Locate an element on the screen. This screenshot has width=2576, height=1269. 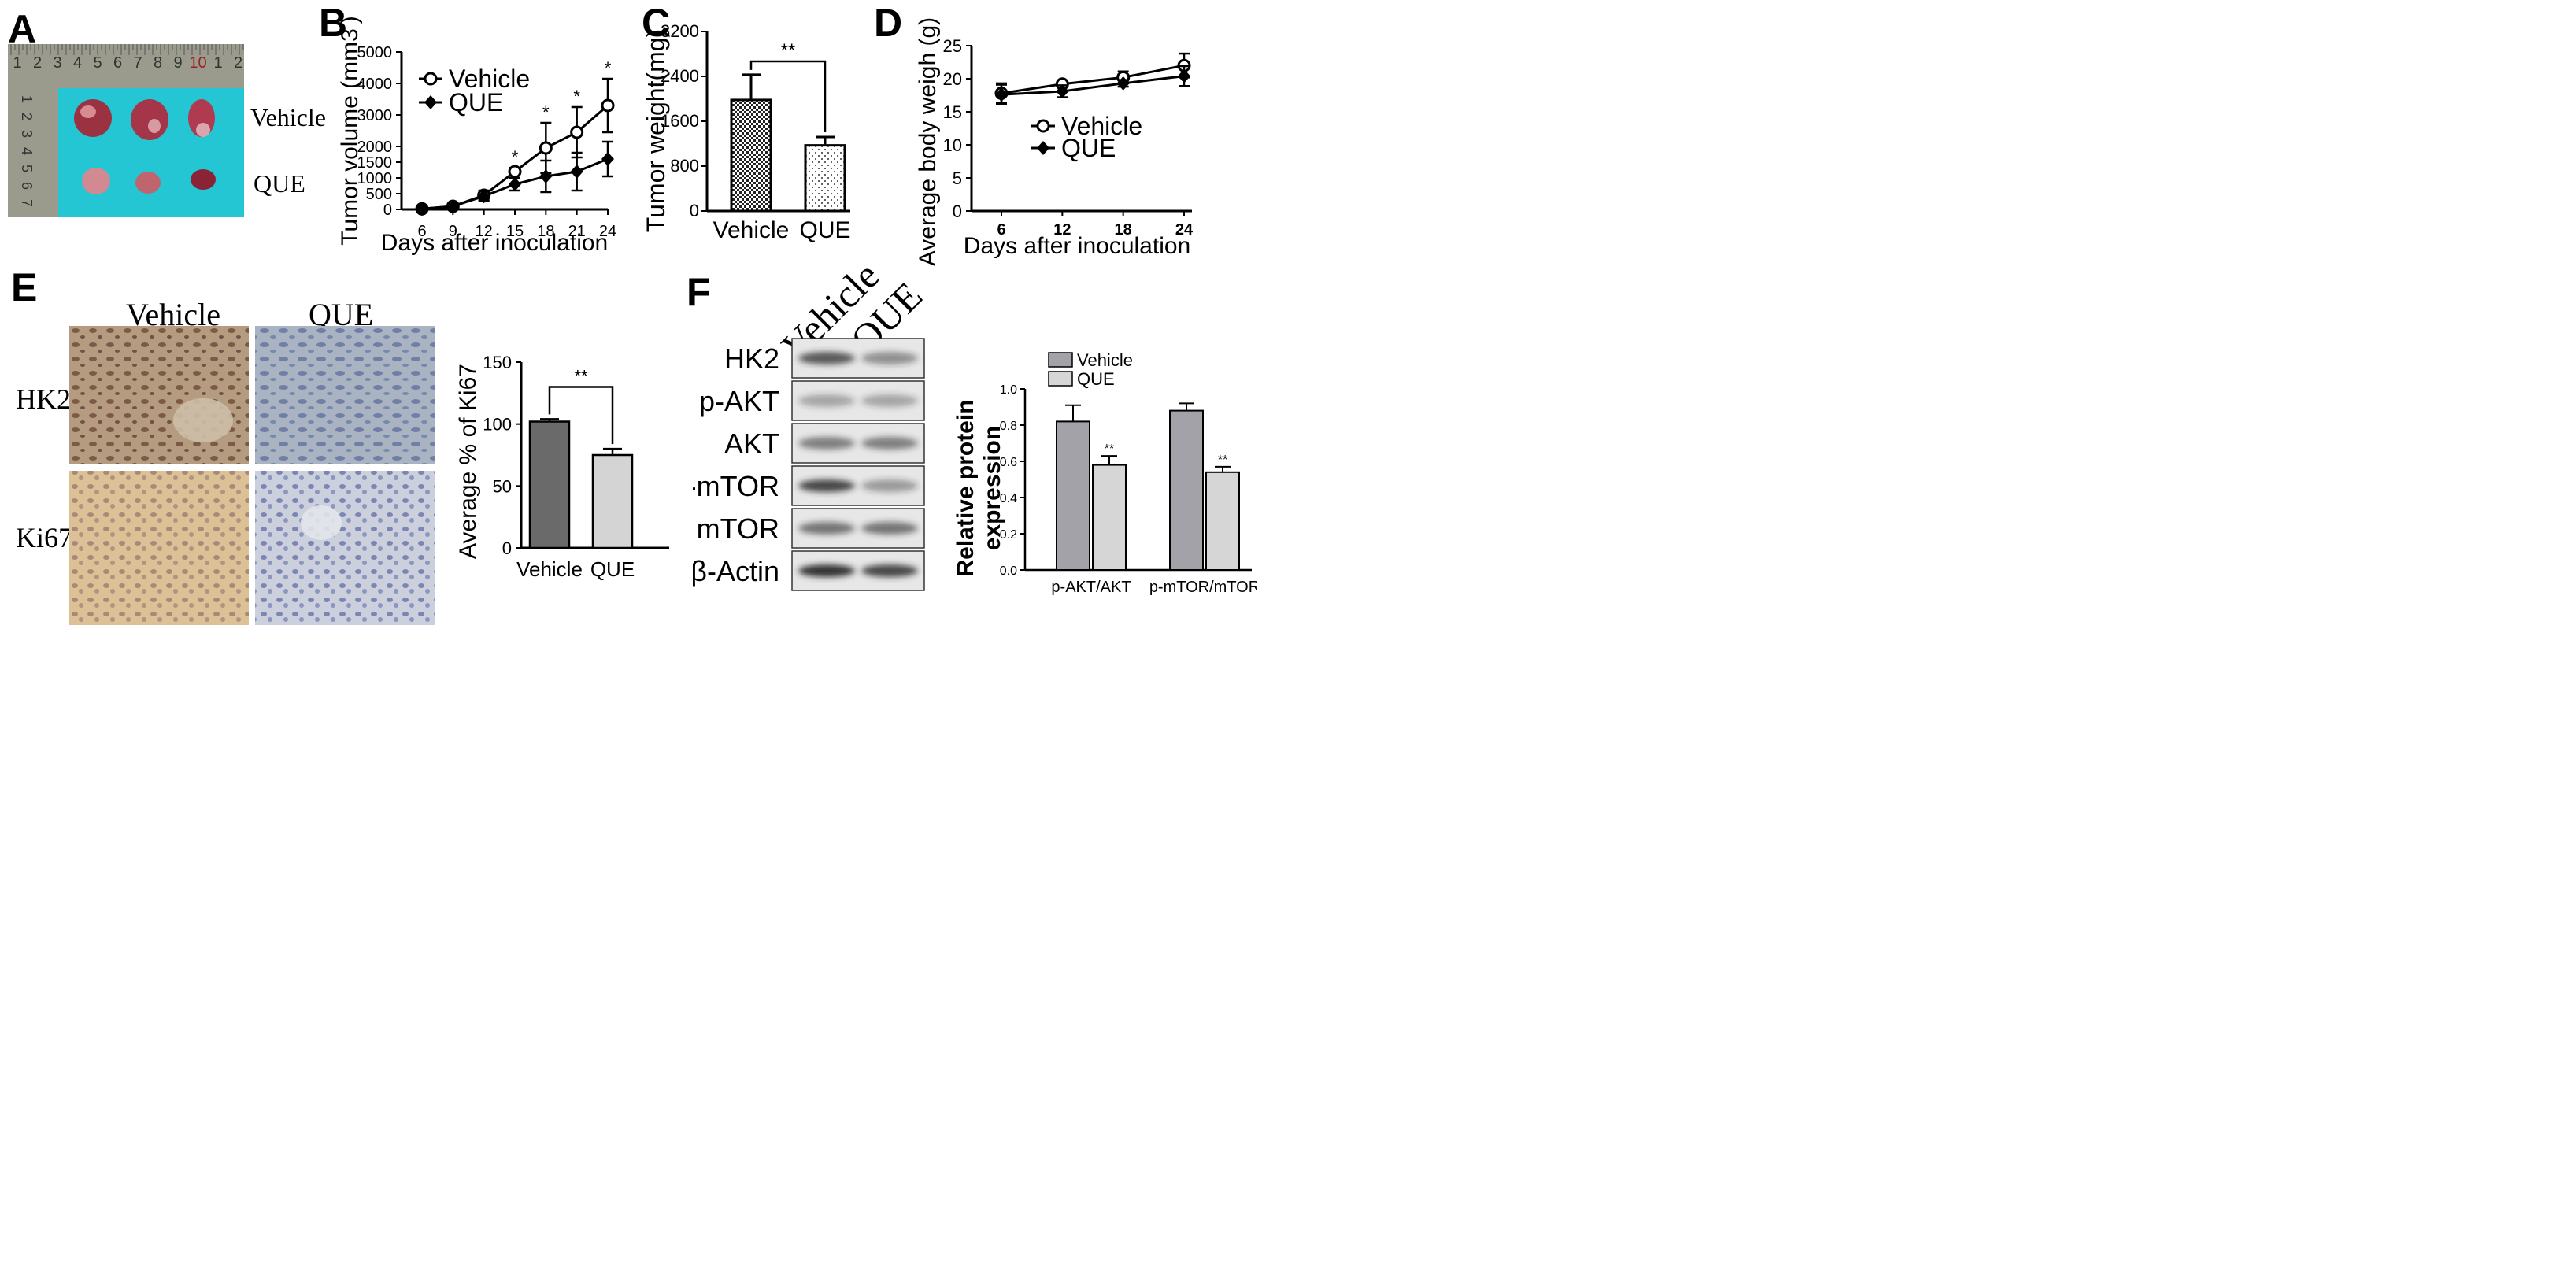
b-legend-label: Vehicle is located at coordinates (489, 79).